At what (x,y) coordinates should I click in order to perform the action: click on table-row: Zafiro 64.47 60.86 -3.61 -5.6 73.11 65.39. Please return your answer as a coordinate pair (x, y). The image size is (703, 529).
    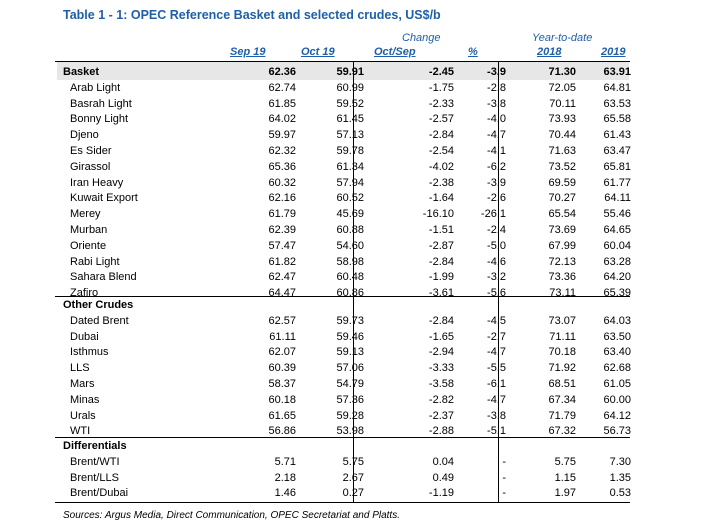
    Looking at the image, I should click on (344, 294).